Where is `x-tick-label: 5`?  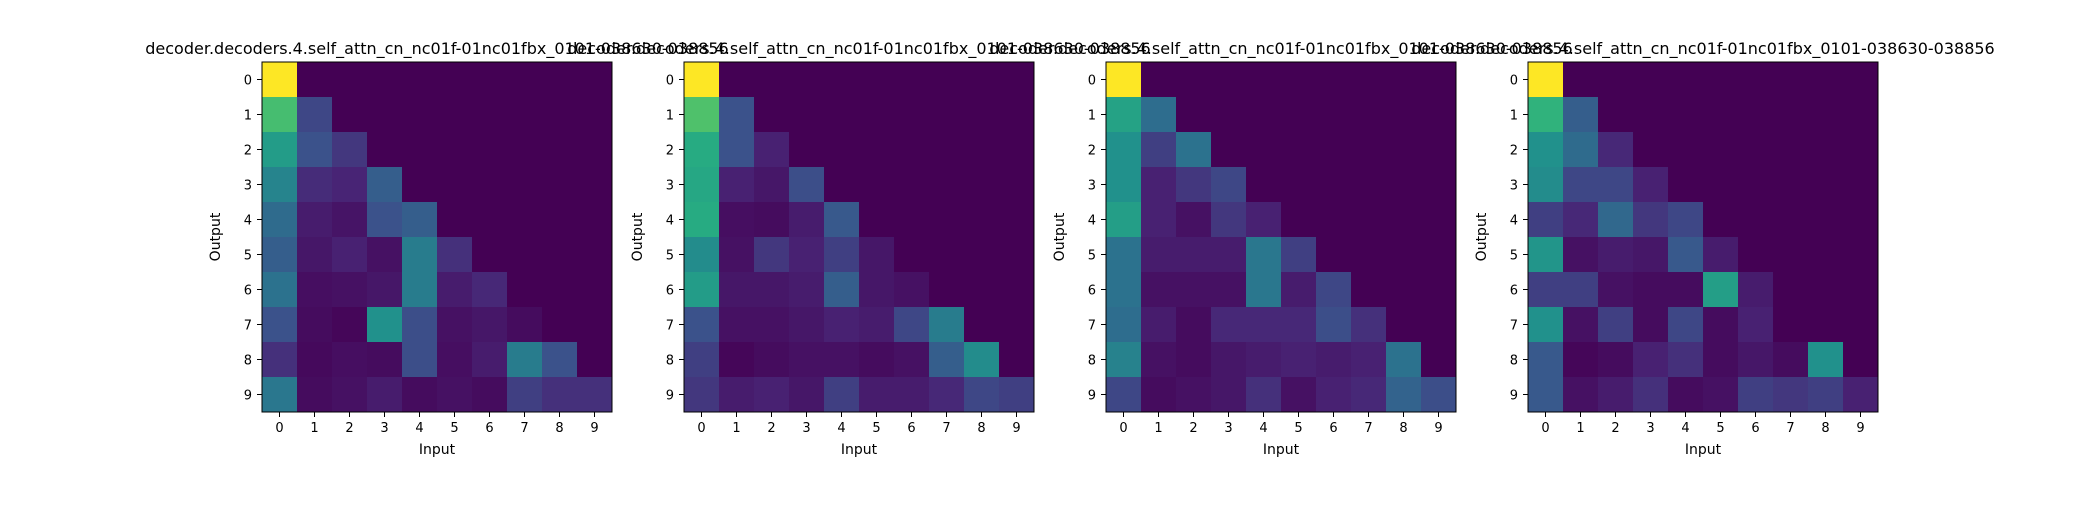 x-tick-label: 5 is located at coordinates (1720, 428).